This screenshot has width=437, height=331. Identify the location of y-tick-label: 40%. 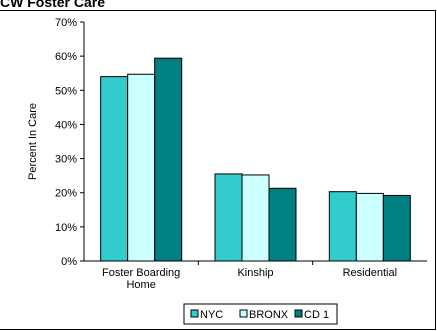
(66, 125).